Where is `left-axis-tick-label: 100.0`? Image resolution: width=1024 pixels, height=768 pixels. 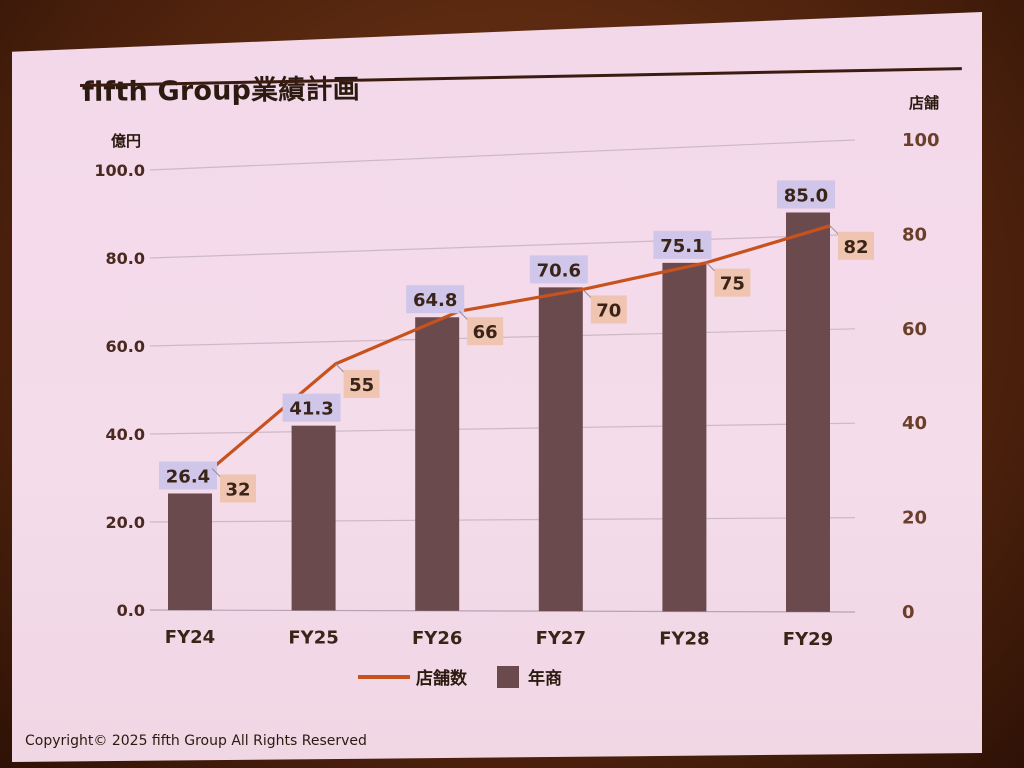
left-axis-tick-label: 100.0 is located at coordinates (119, 170).